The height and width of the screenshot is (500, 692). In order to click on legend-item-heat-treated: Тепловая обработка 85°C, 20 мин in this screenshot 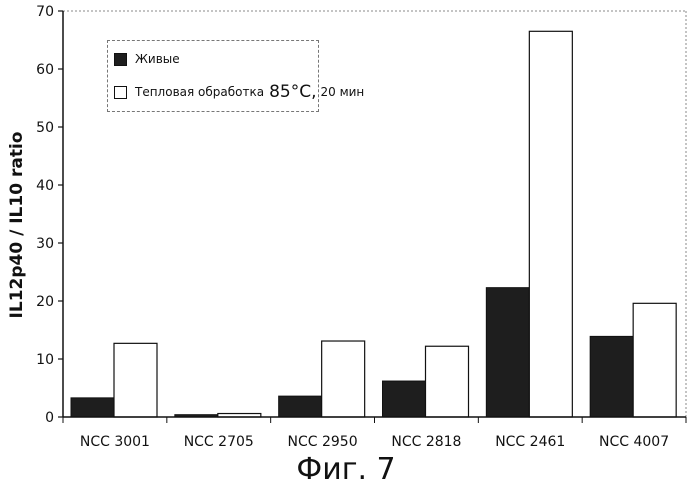, I will do `click(239, 92)`.